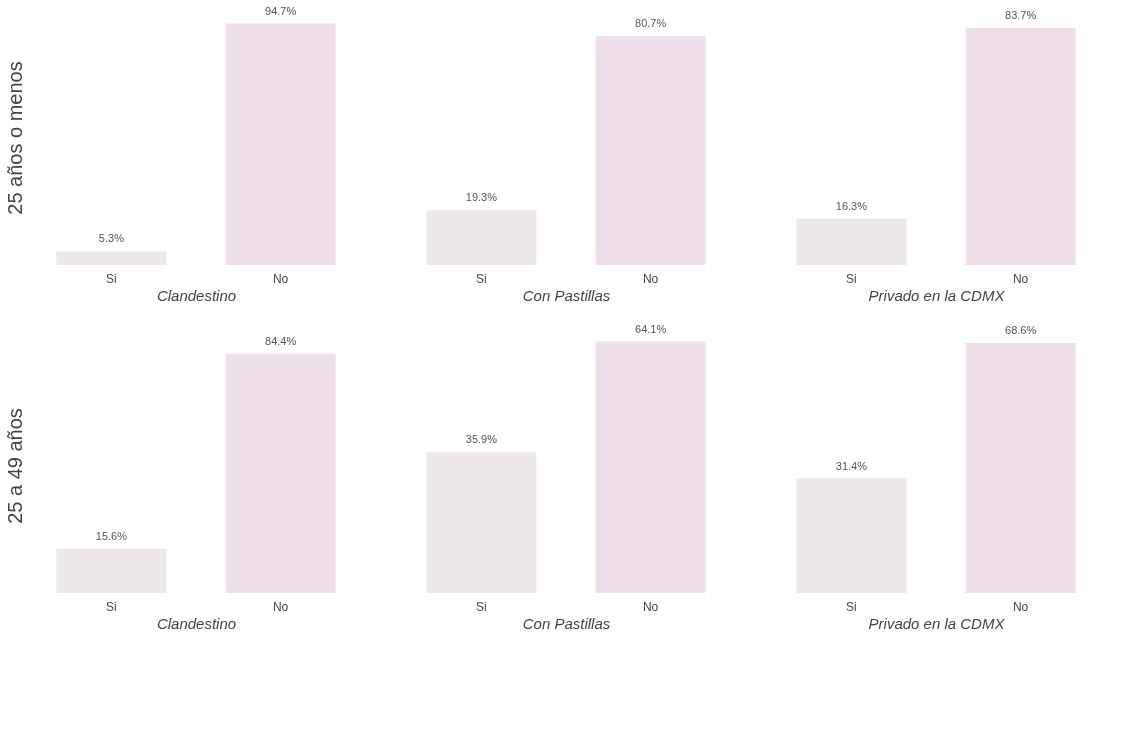 This screenshot has height=751, width=1143. I want to click on data-label: 68.6%, so click(1021, 330).